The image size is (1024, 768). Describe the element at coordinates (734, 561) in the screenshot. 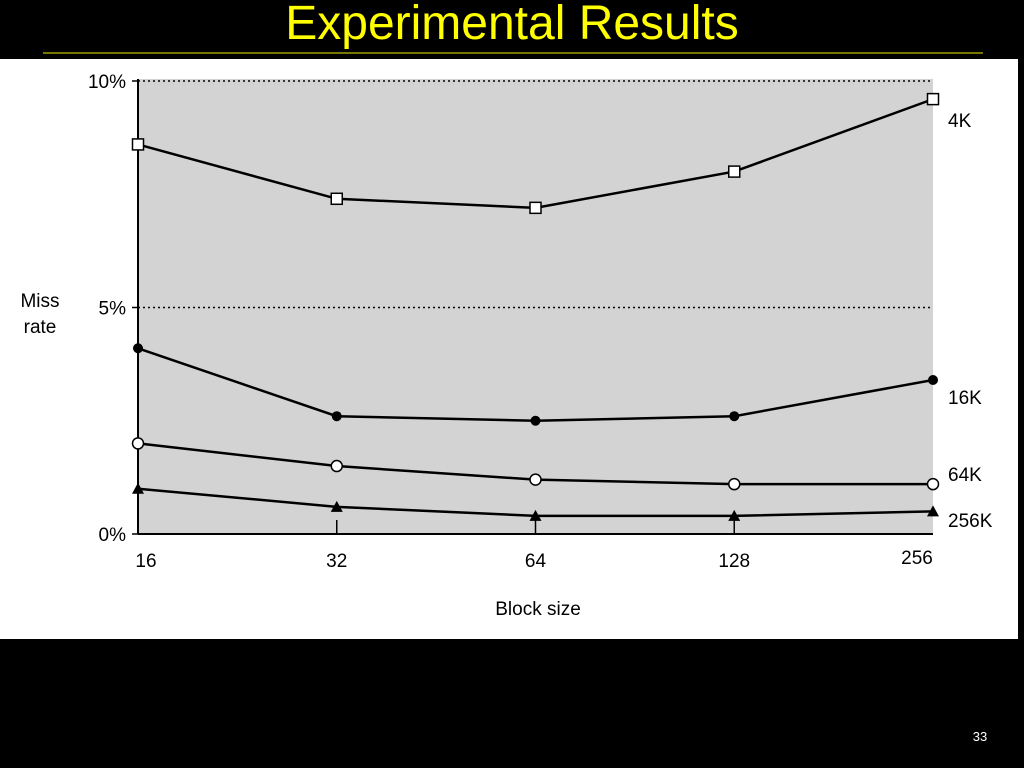

I see `x-tick-label: 128` at that location.